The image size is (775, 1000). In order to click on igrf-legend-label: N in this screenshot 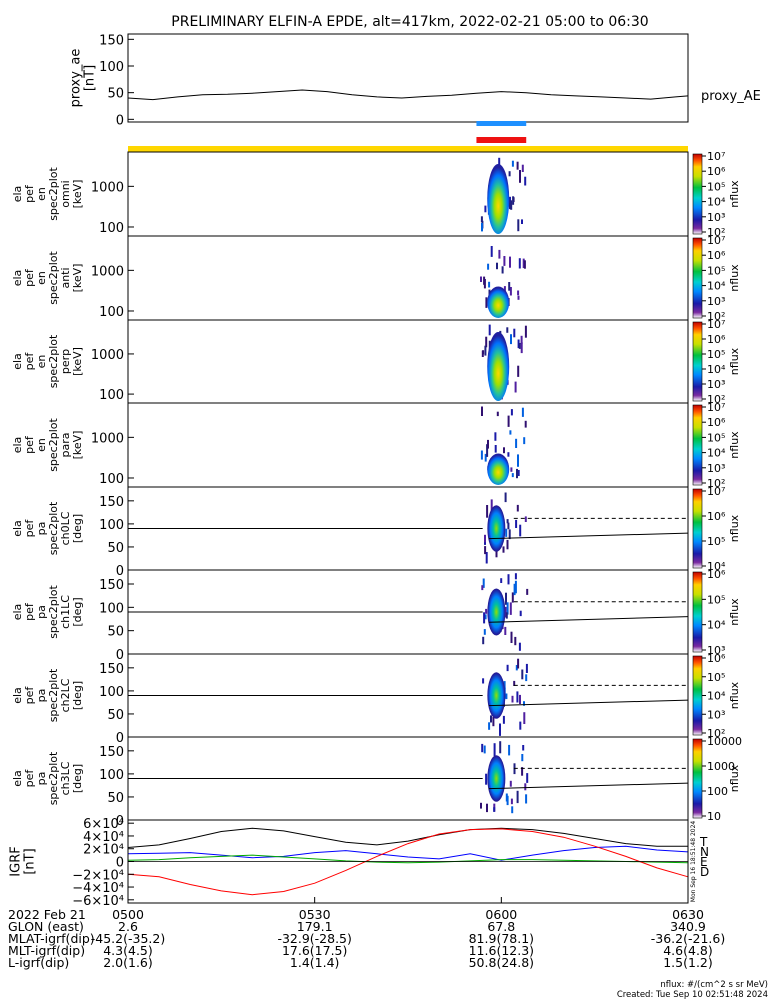, I will do `click(704, 852)`.